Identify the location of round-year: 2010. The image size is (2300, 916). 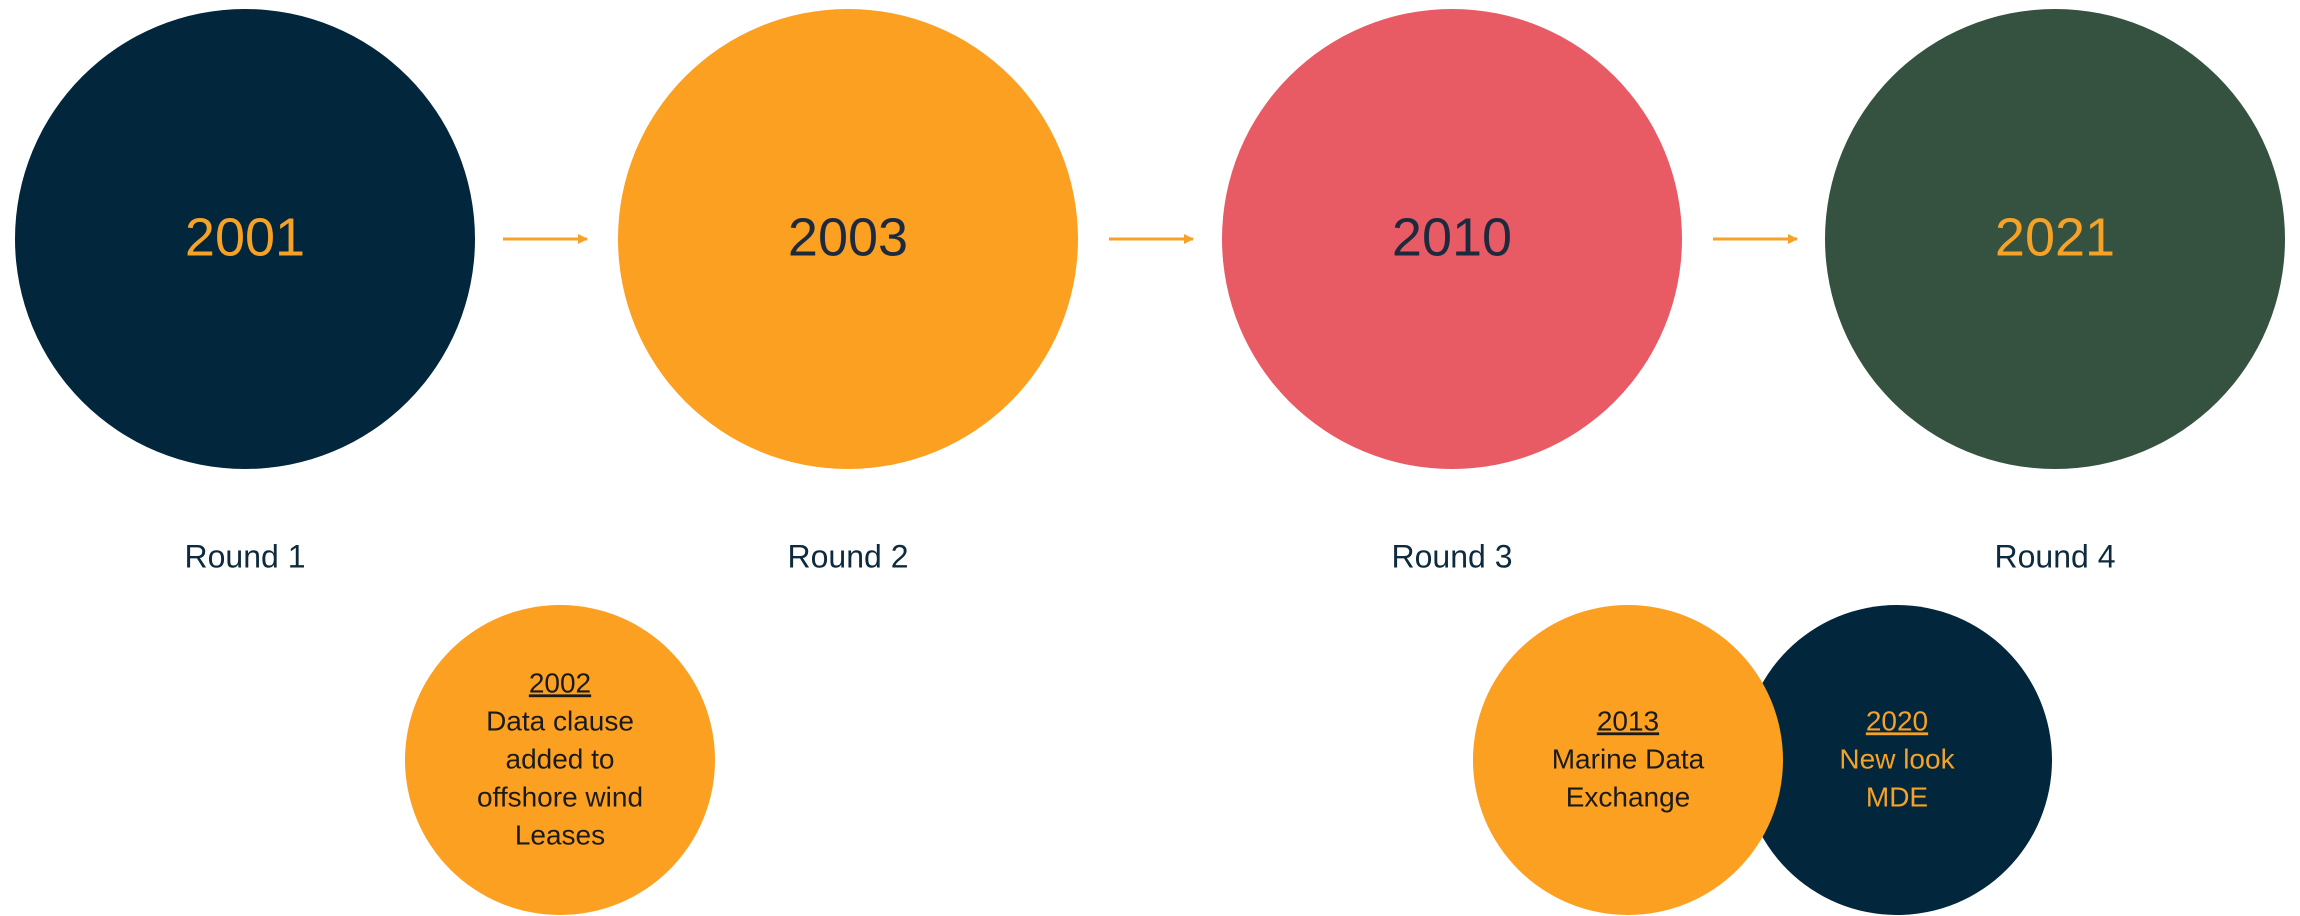
(1452, 237).